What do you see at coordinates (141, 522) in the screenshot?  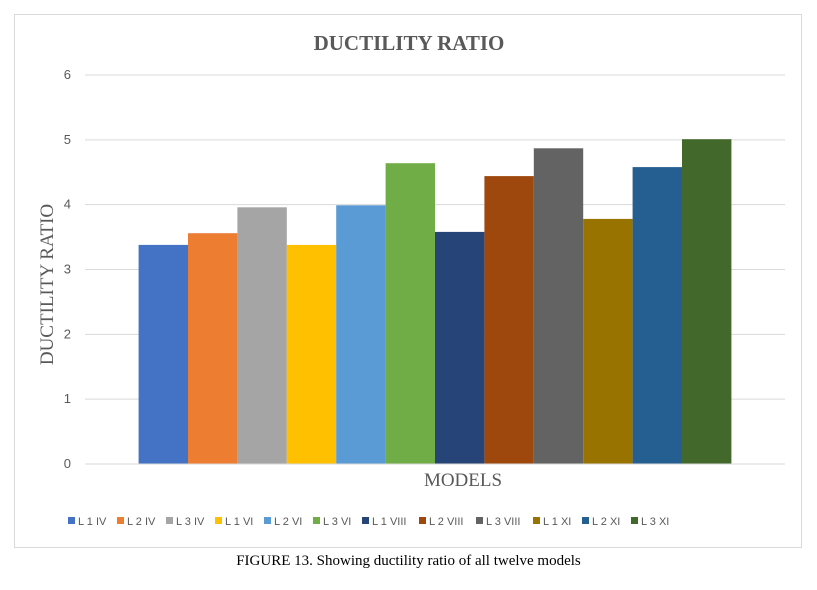 I see `legend-label: L 2 IV` at bounding box center [141, 522].